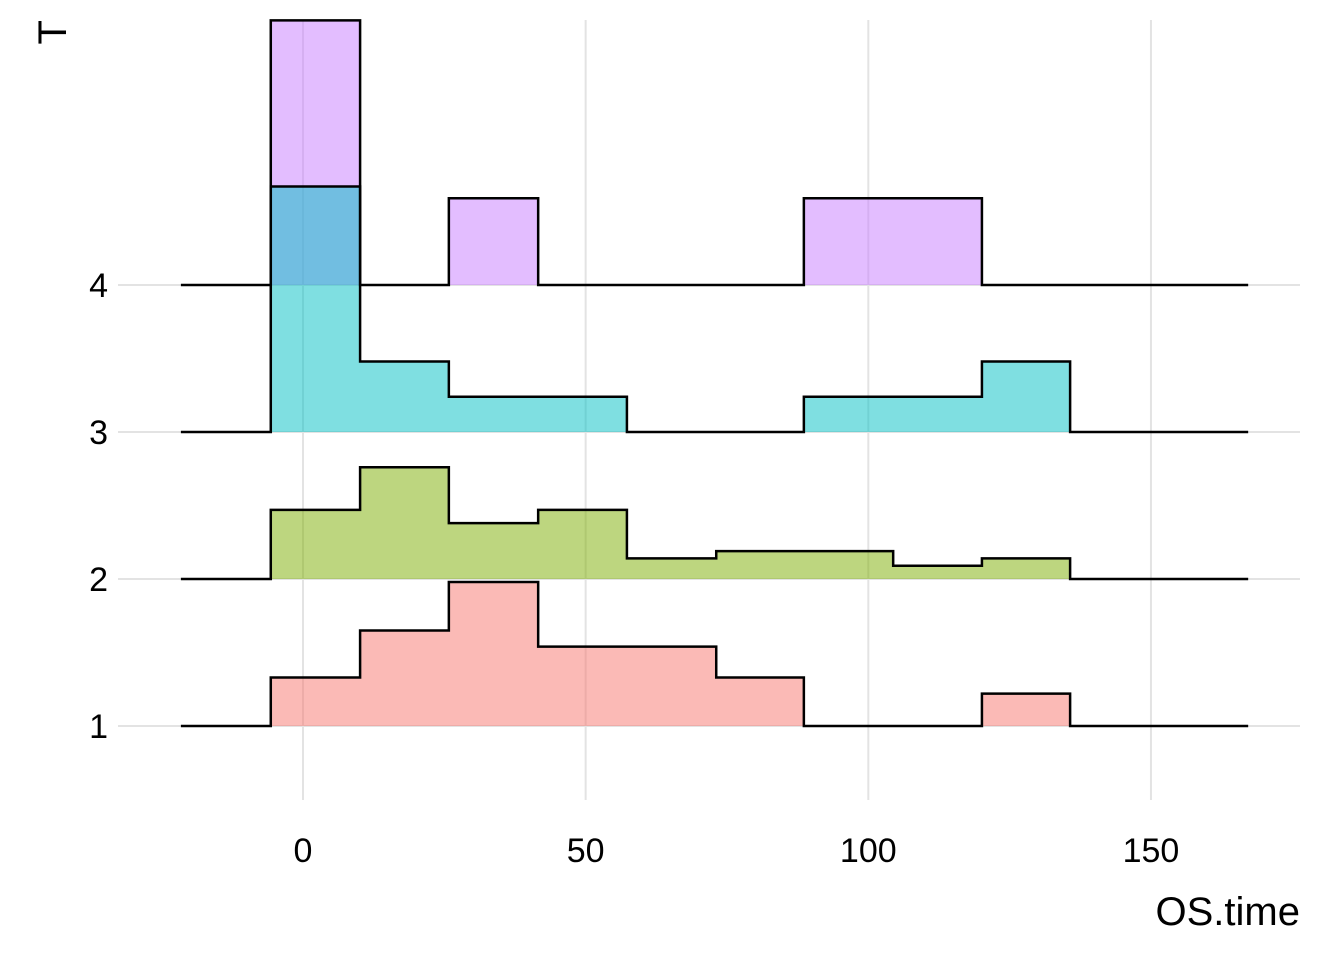  What do you see at coordinates (1151, 851) in the screenshot?
I see `x-tick-label: 150` at bounding box center [1151, 851].